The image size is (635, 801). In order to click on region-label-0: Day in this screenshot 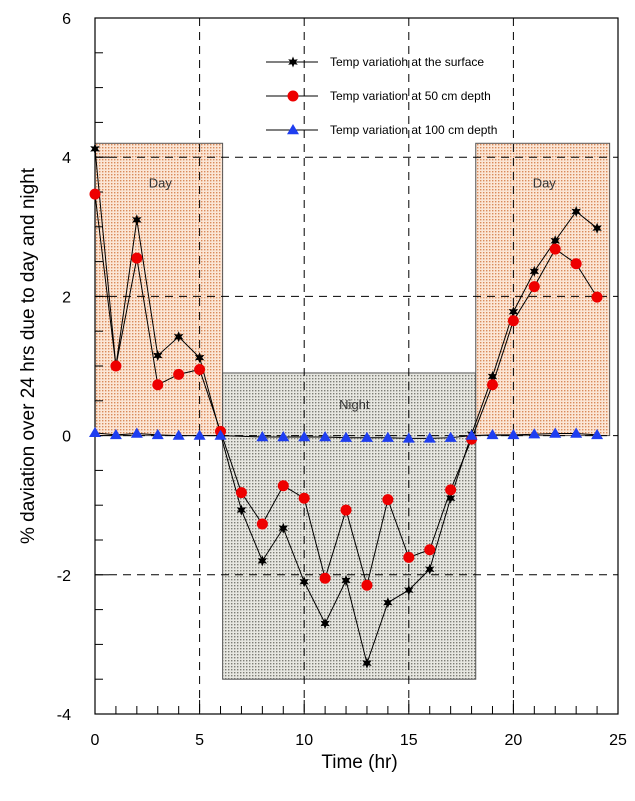, I will do `click(161, 182)`.